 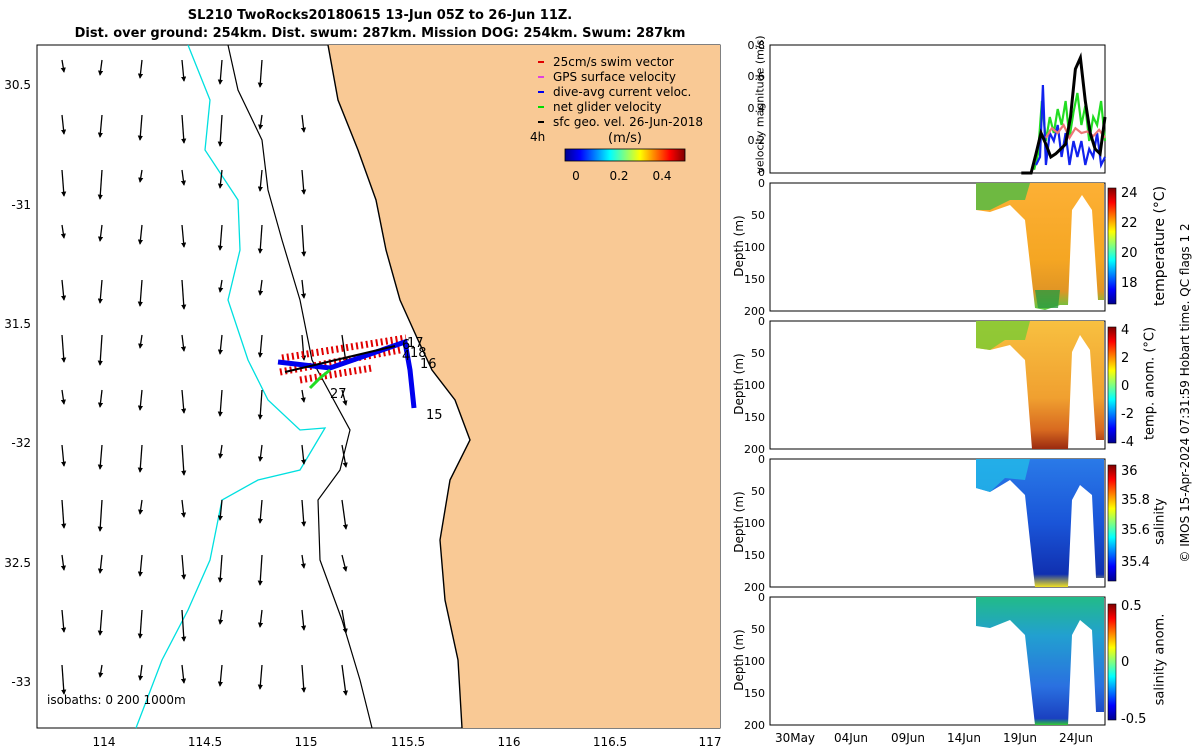 I want to click on salinity-anom-cbar-label: salinity anom., so click(x=1160, y=659).